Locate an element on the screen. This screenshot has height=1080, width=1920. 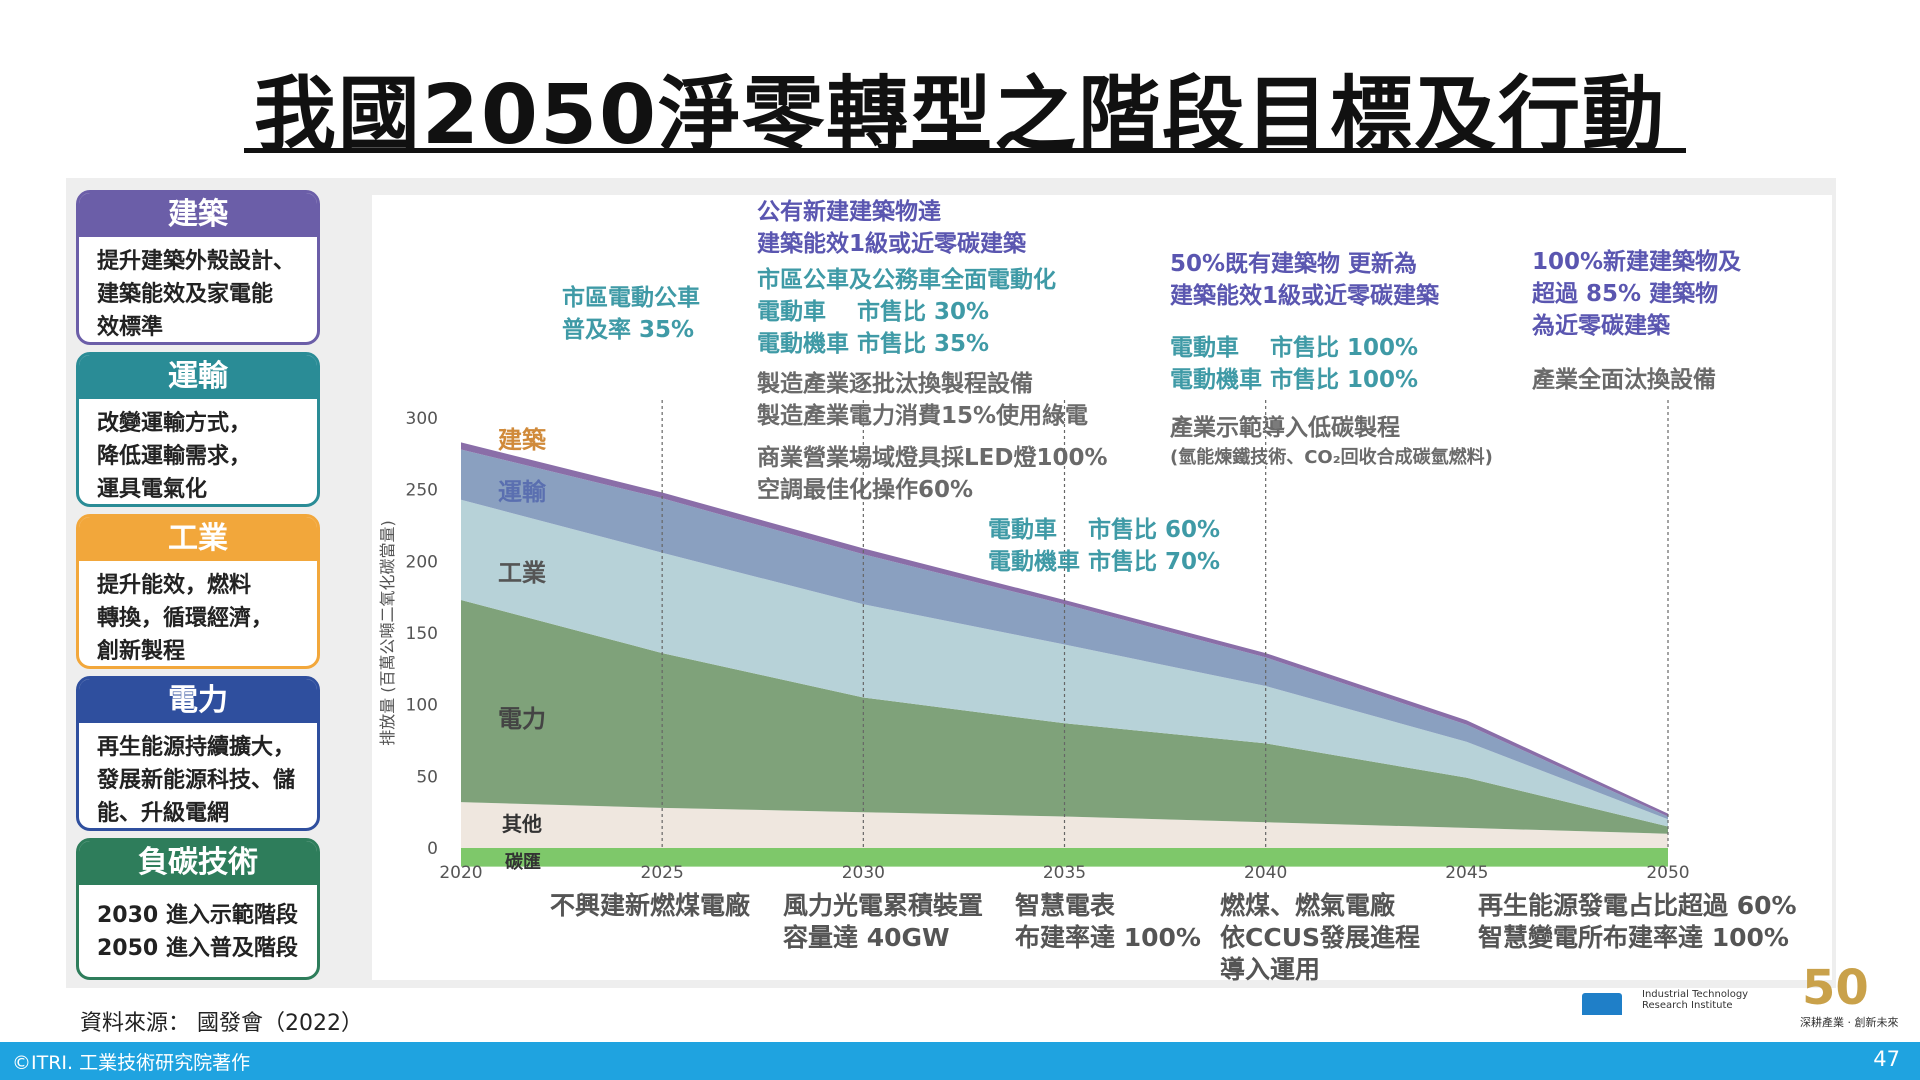
footer-bar: ©ITRI. 工業技術研究院著作 47 is located at coordinates (960, 1061).